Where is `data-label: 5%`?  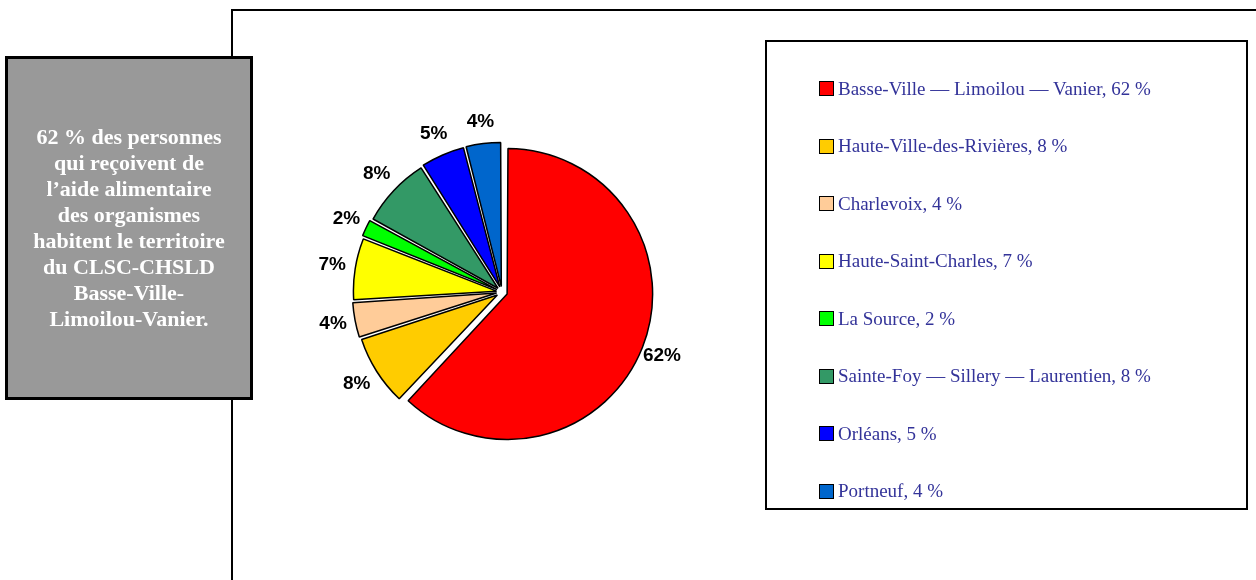
data-label: 5% is located at coordinates (433, 133).